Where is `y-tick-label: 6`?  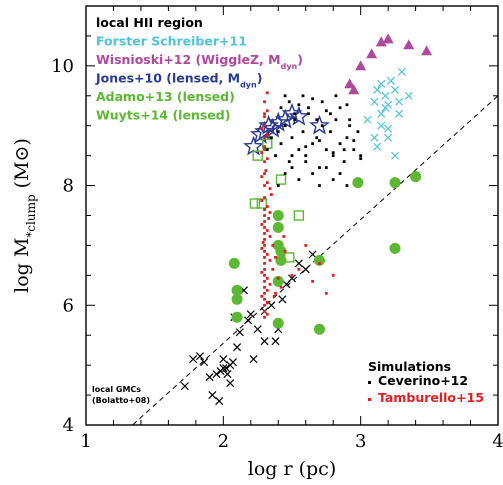
y-tick-label: 6 is located at coordinates (68, 305).